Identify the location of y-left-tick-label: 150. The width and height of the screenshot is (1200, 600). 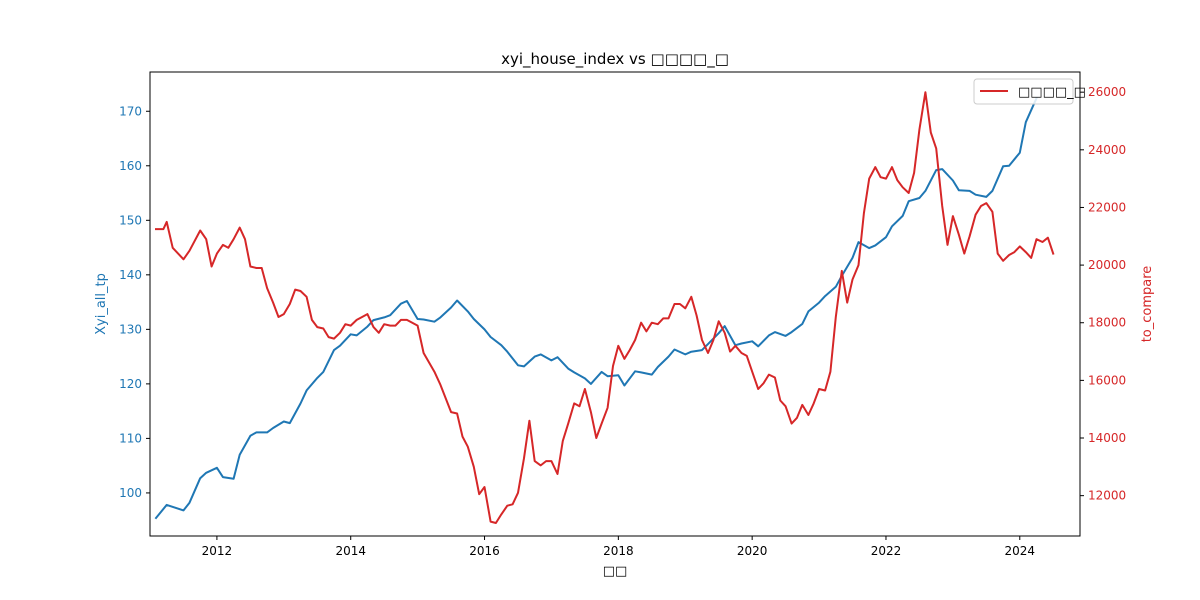
(130, 220).